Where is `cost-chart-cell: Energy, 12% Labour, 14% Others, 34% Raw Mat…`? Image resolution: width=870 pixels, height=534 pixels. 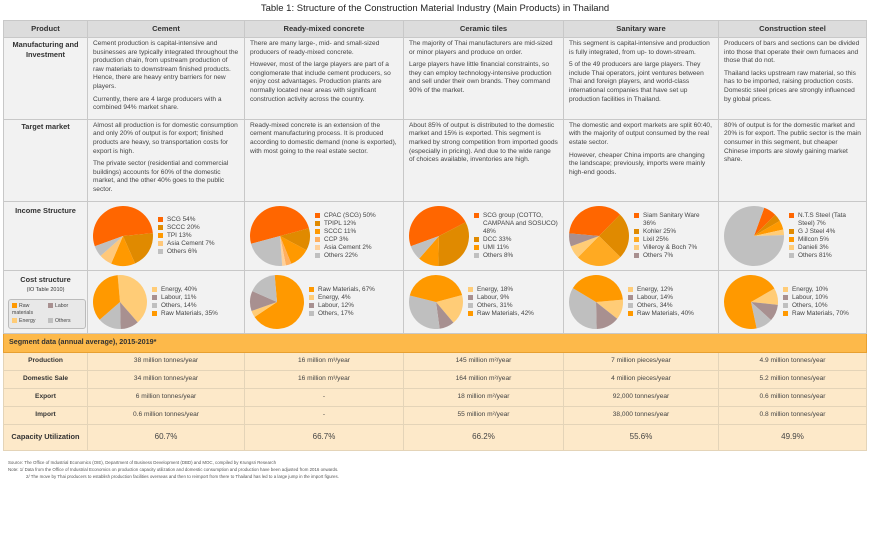
cost-chart-cell: Energy, 12% Labour, 14% Others, 34% Raw Mat… is located at coordinates (641, 301).